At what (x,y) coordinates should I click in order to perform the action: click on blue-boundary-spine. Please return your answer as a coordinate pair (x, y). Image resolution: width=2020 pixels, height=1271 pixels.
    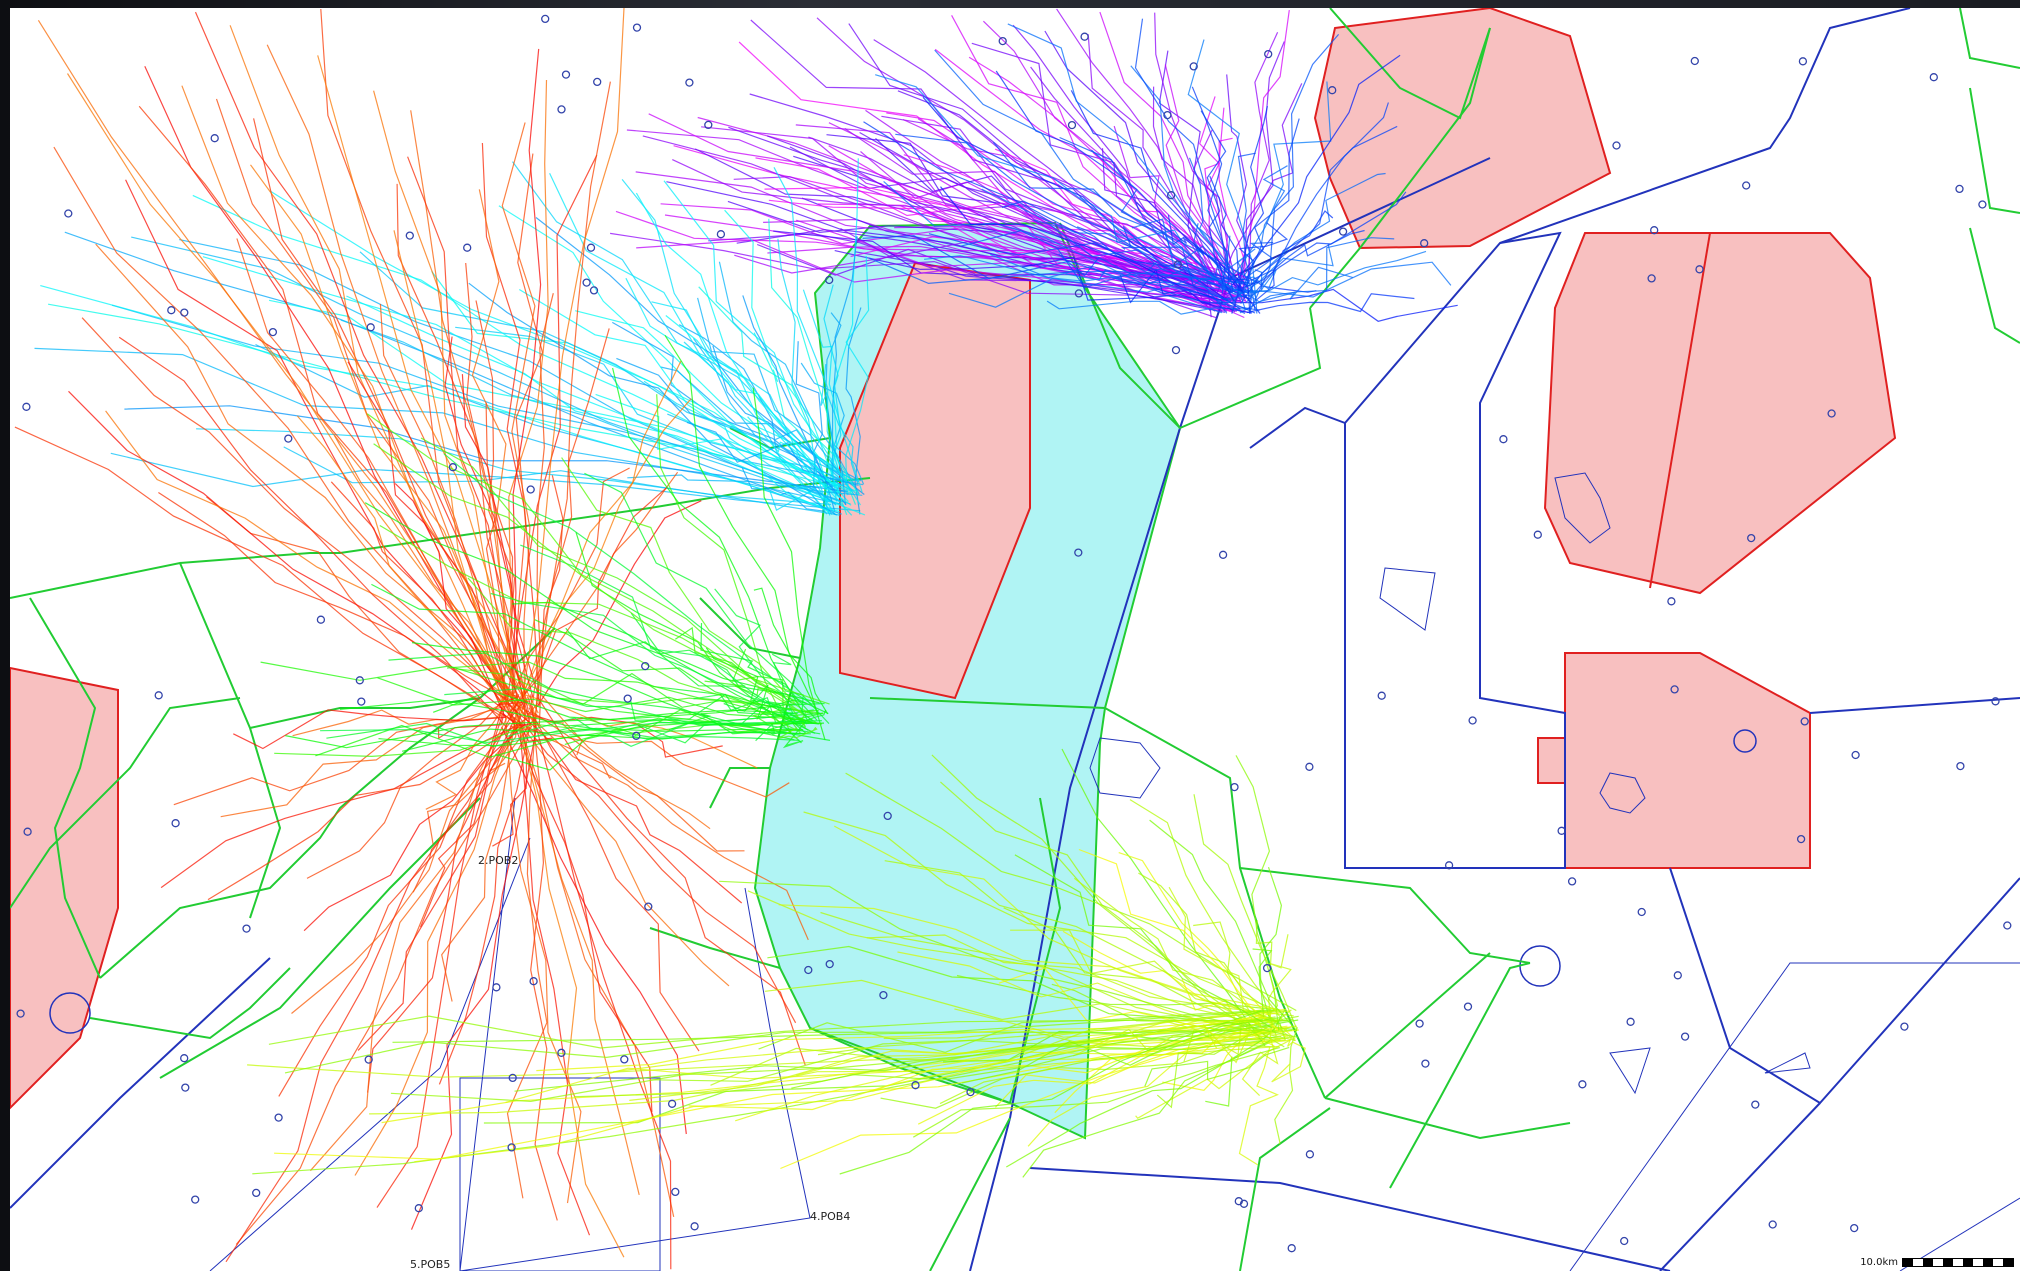
    Looking at the image, I should click on (1075, 849).